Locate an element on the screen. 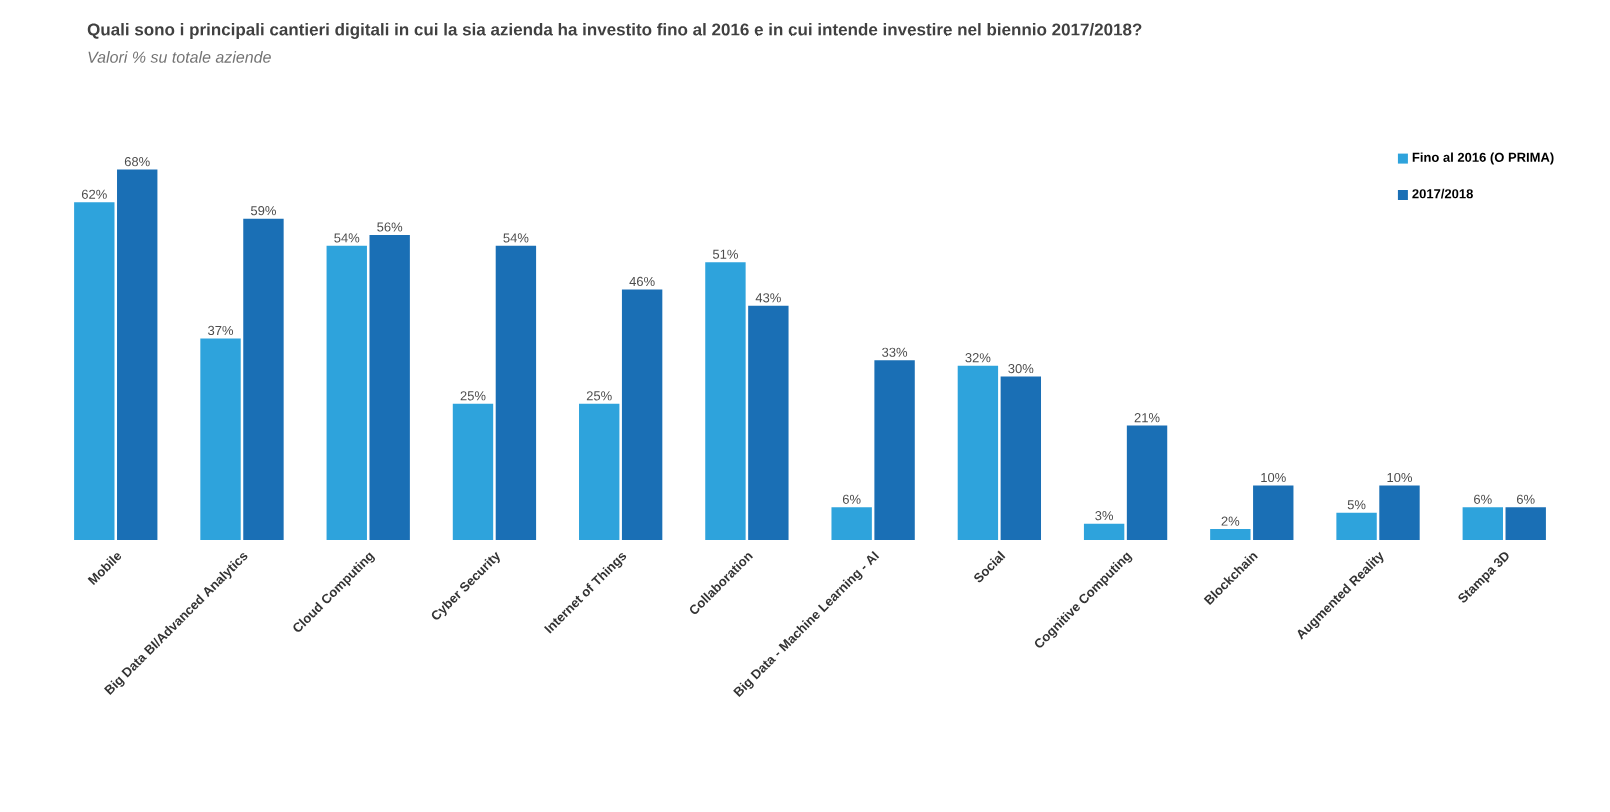 Image resolution: width=1610 pixels, height=812 pixels. chart-subtitle: Valori % su totale aziende is located at coordinates (179, 57).